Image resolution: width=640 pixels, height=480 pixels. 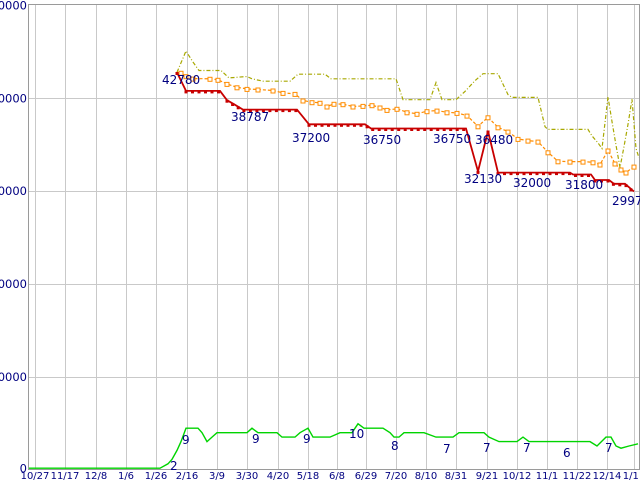 What do you see at coordinates (308, 475) in the screenshot?
I see `x-axis-label: 5/18` at bounding box center [308, 475].